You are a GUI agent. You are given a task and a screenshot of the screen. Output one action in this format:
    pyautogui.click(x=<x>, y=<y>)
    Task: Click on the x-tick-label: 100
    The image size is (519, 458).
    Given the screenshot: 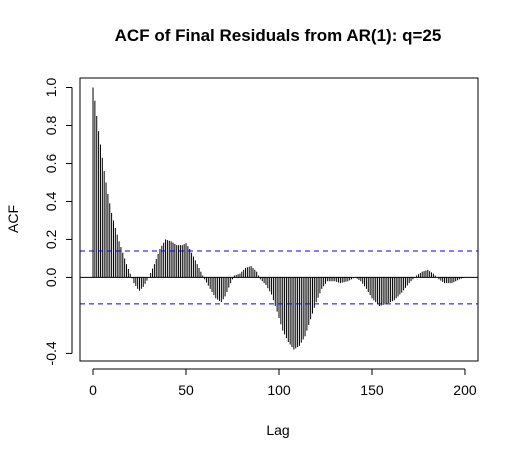 What is the action you would take?
    pyautogui.click(x=279, y=390)
    